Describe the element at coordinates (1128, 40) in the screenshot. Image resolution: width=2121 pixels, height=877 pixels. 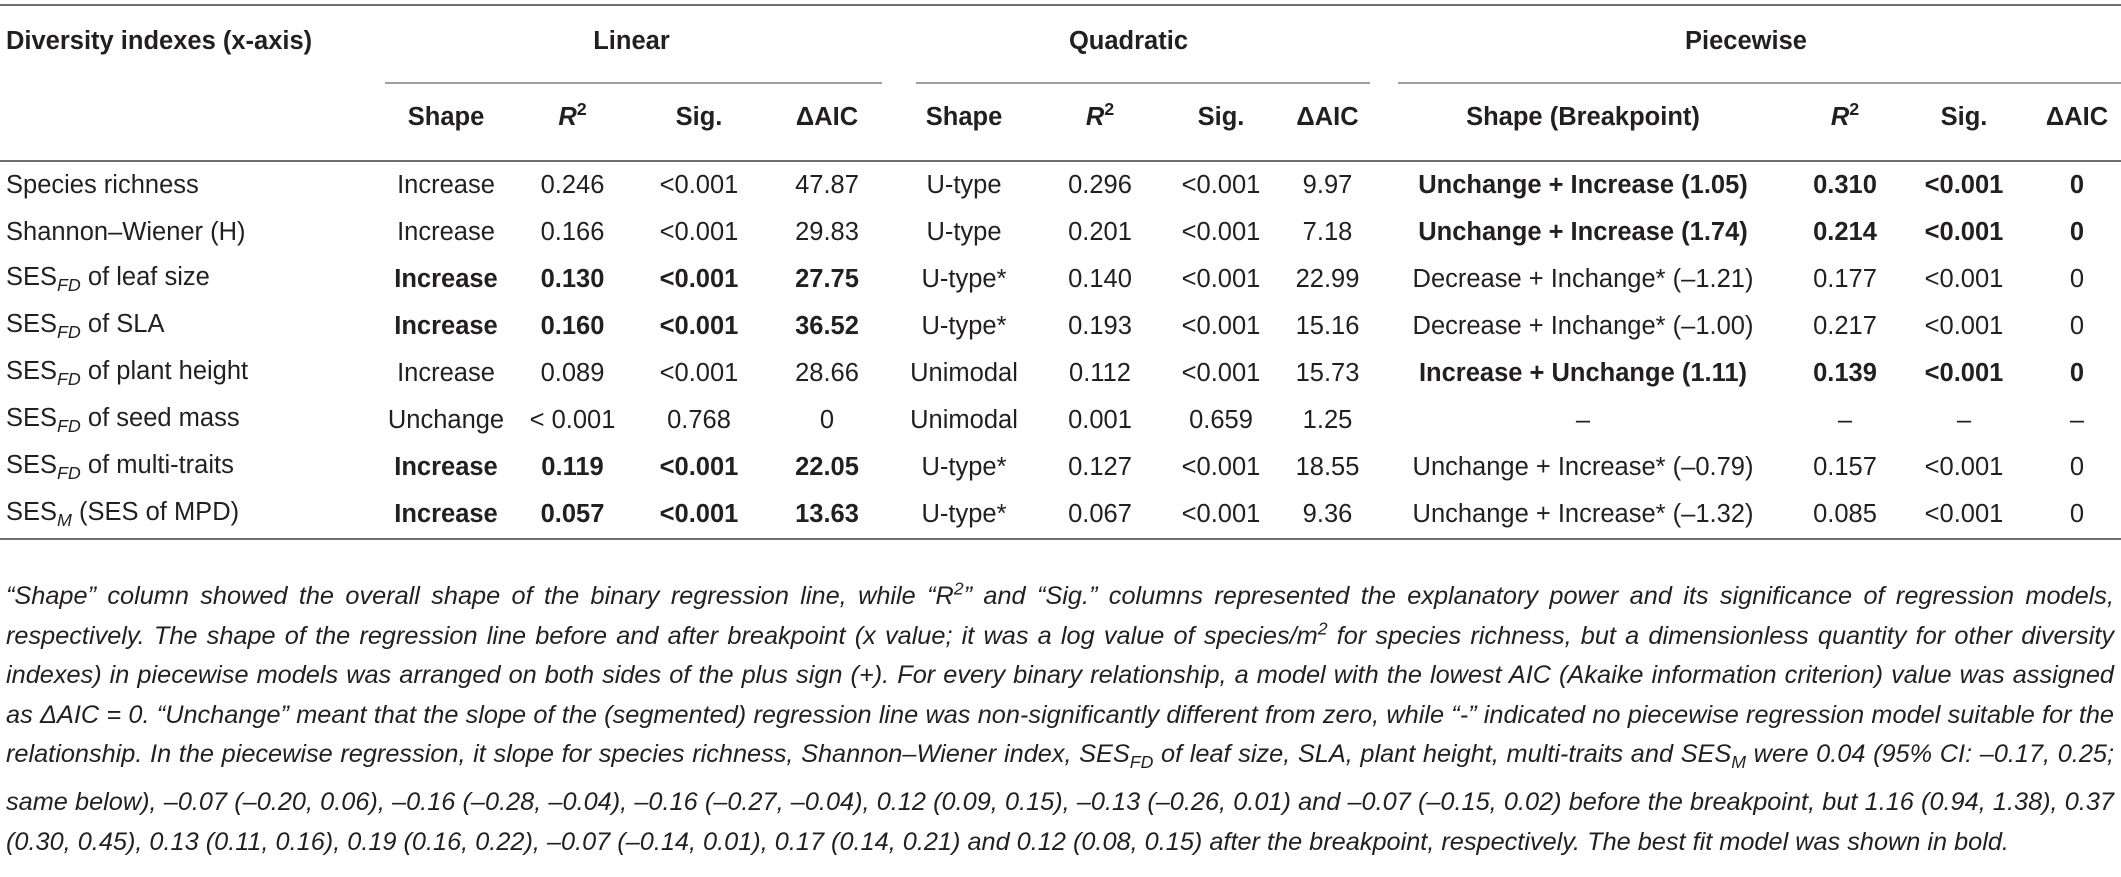
I see `group-header-quadratic: Quadratic` at that location.